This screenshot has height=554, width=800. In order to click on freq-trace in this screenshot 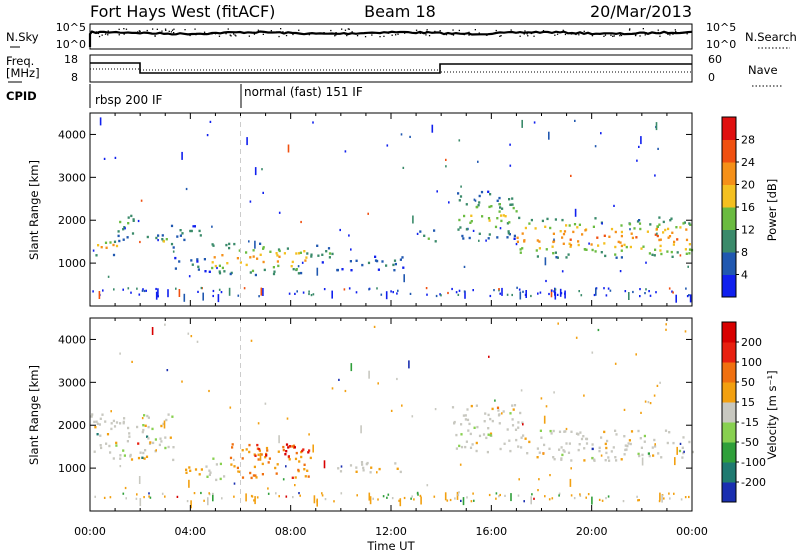, I will do `click(391, 68)`.